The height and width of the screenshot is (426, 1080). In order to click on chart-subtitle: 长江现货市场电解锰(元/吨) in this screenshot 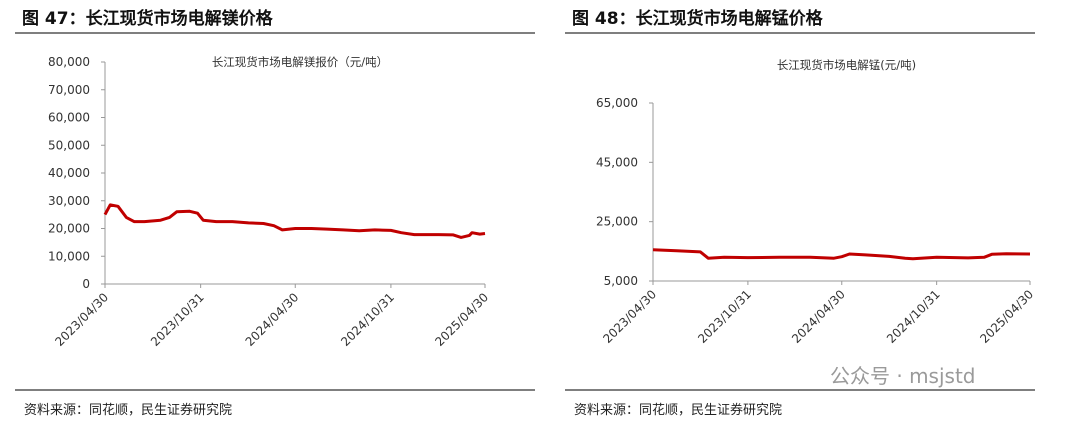, I will do `click(846, 65)`.